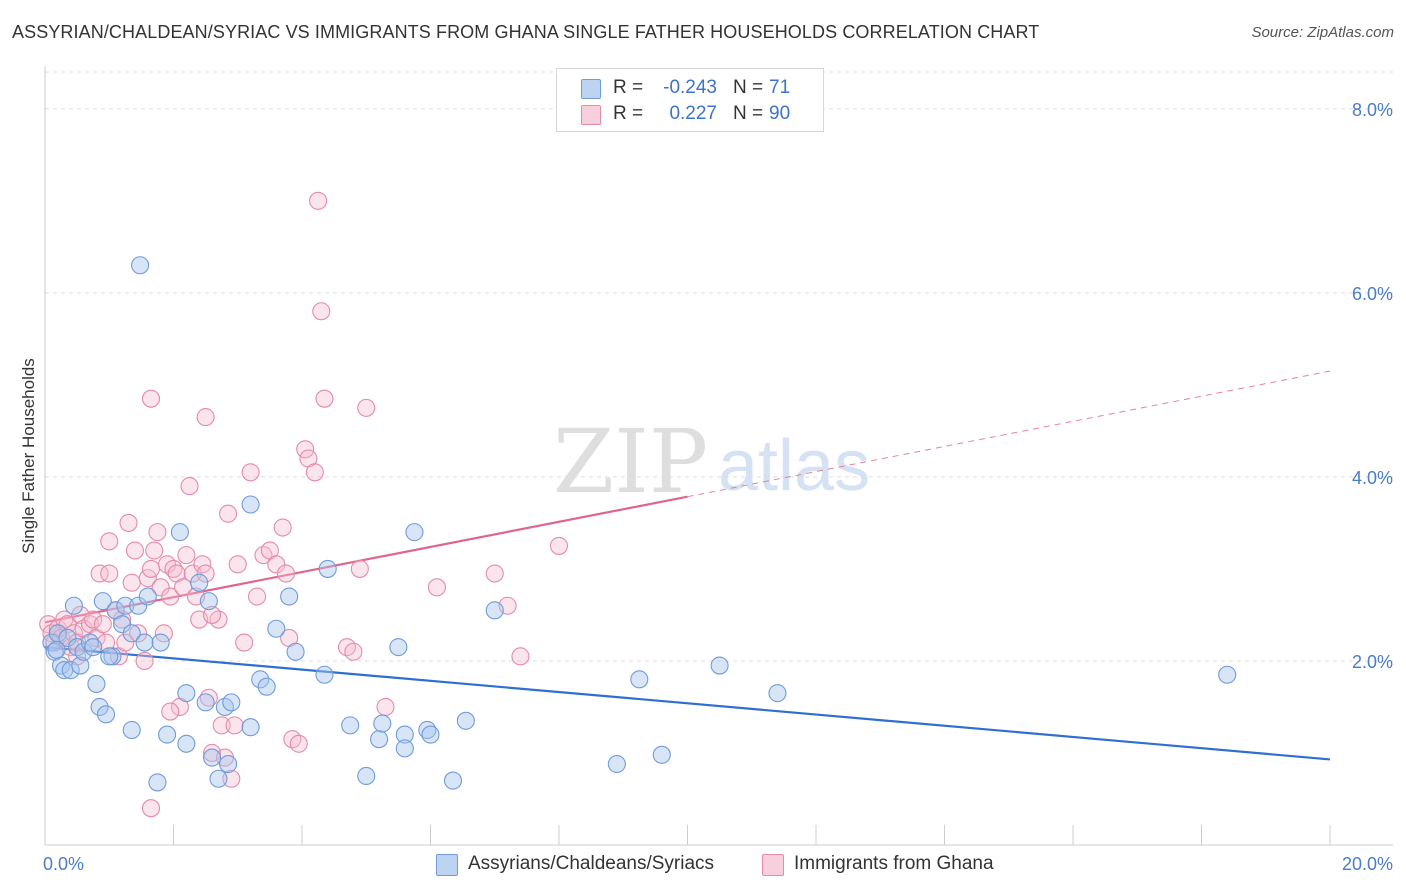  Describe the element at coordinates (1372, 294) in the screenshot. I see `y-tick-label: 6.0%` at that location.